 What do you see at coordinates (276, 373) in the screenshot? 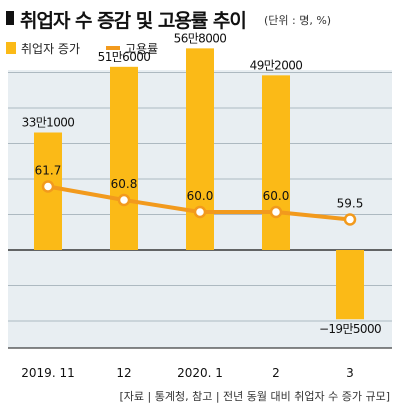
I see `x-tick-label-3: 2` at bounding box center [276, 373].